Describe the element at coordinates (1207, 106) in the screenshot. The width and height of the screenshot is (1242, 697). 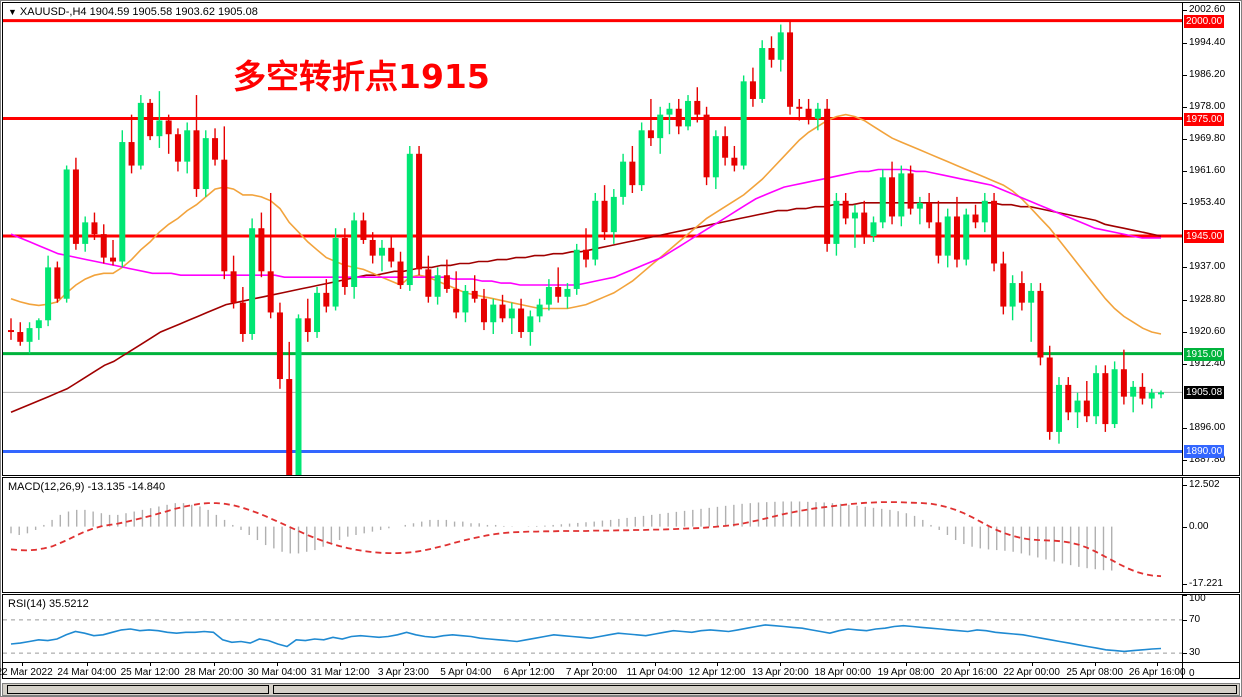
I see `price-axis-label: 1978.00` at that location.